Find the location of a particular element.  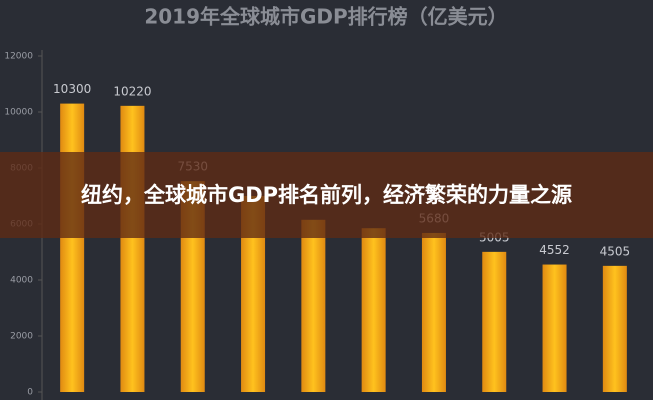

value-label: 10300 is located at coordinates (72, 89).